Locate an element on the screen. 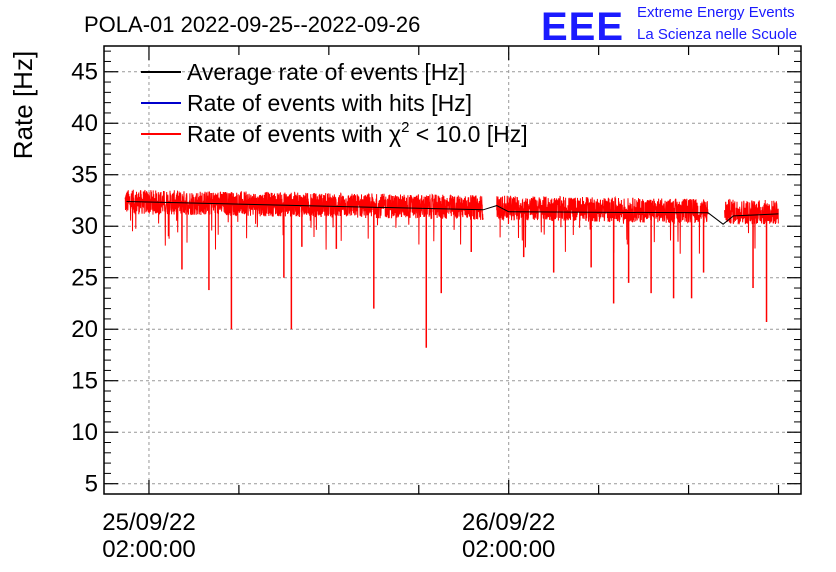 This screenshot has width=836, height=572. y-tick-label: 45 is located at coordinates (84, 72).